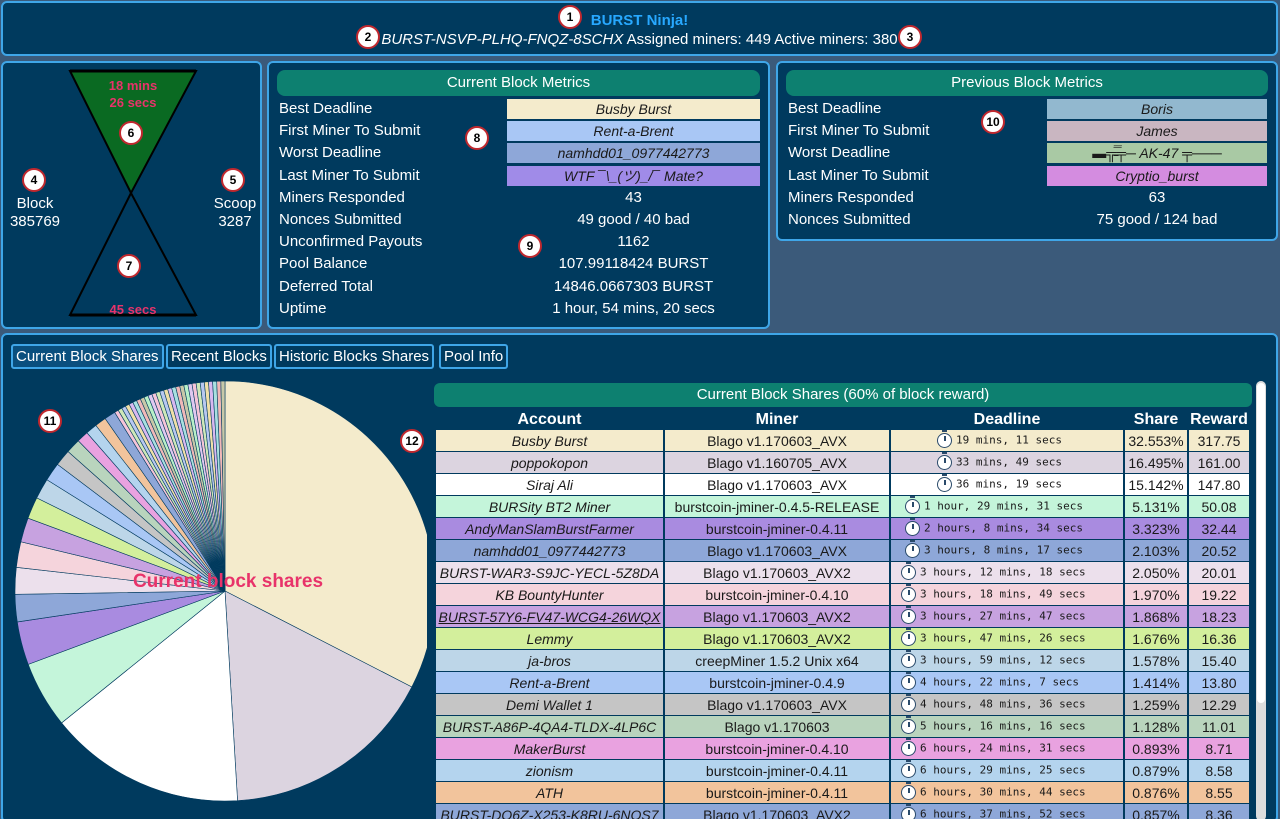  What do you see at coordinates (1007, 639) in the screenshot?
I see `deadline-cell: 3 hours, 47 mins, 26 secs` at bounding box center [1007, 639].